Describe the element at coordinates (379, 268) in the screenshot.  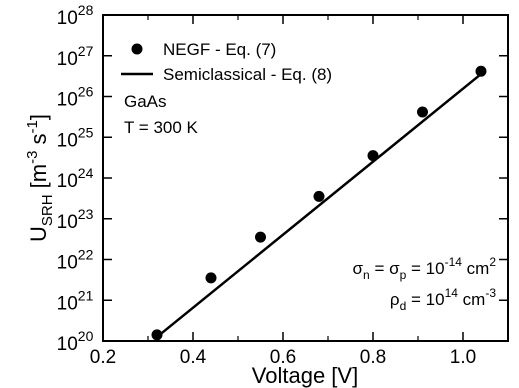
I see `param-sigma-eq1: =` at that location.